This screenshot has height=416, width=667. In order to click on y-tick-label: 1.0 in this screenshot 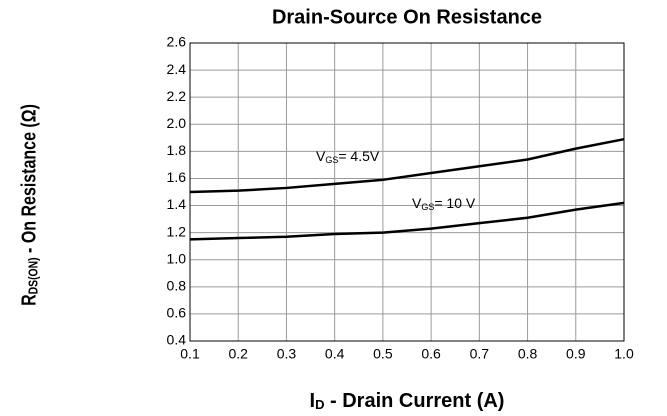, I will do `click(177, 258)`.